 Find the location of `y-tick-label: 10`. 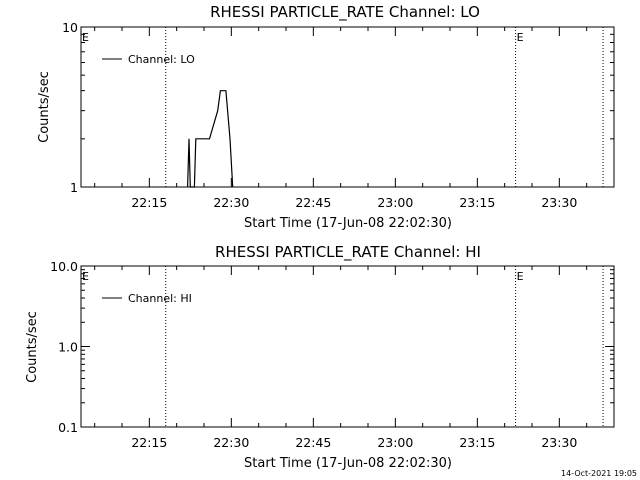

y-tick-label: 10 is located at coordinates (70, 27).